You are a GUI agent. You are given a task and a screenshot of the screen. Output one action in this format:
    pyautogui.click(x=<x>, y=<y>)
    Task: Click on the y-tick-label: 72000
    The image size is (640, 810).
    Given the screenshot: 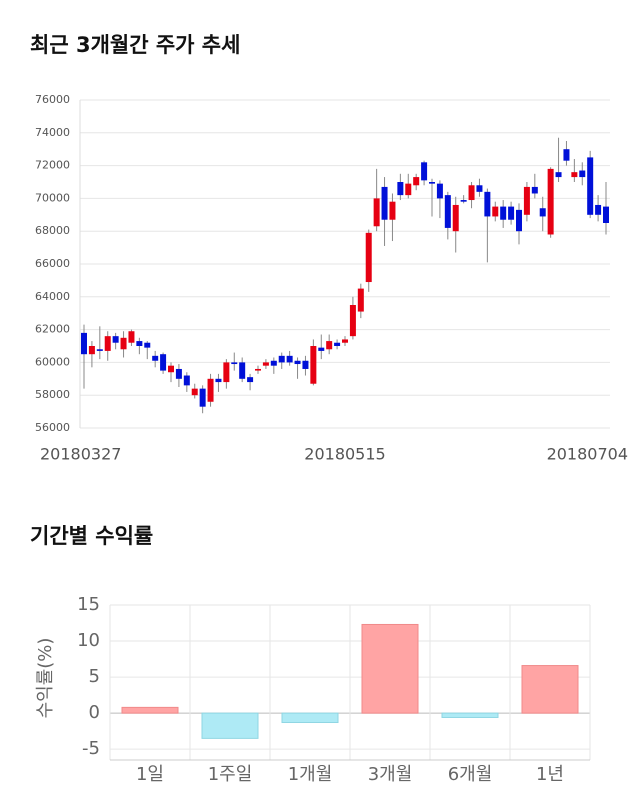 What is the action you would take?
    pyautogui.click(x=52, y=165)
    